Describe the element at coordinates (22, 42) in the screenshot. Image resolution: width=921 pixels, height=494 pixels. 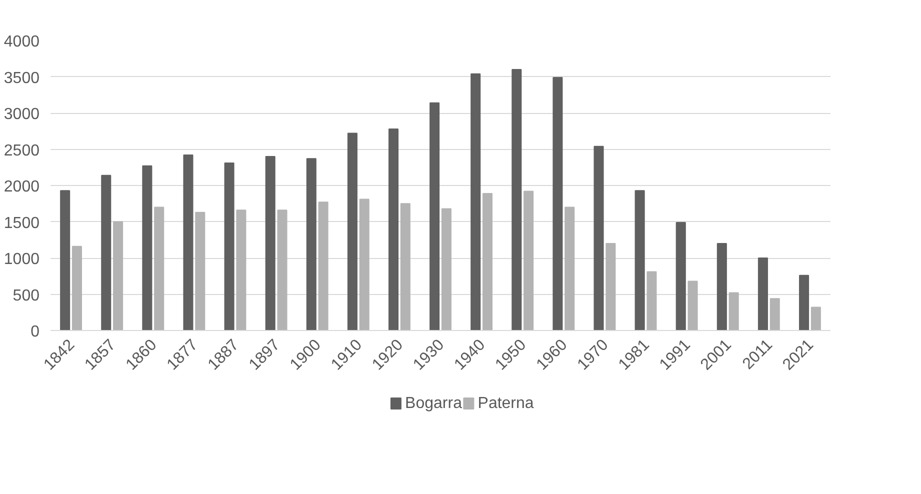
I see `y-tick-label: 4000` at that location.